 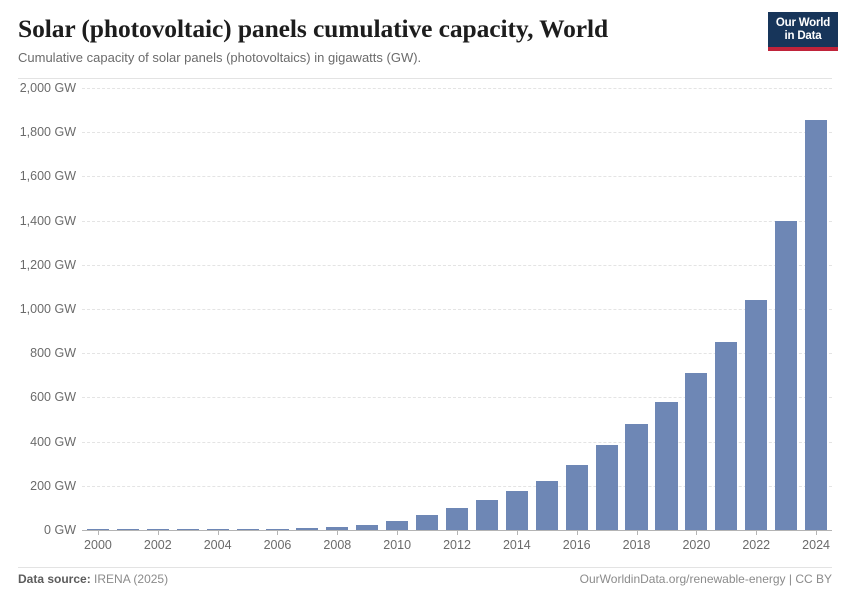 What do you see at coordinates (47, 132) in the screenshot?
I see `y-axis-tick-label: 1,800 GW` at bounding box center [47, 132].